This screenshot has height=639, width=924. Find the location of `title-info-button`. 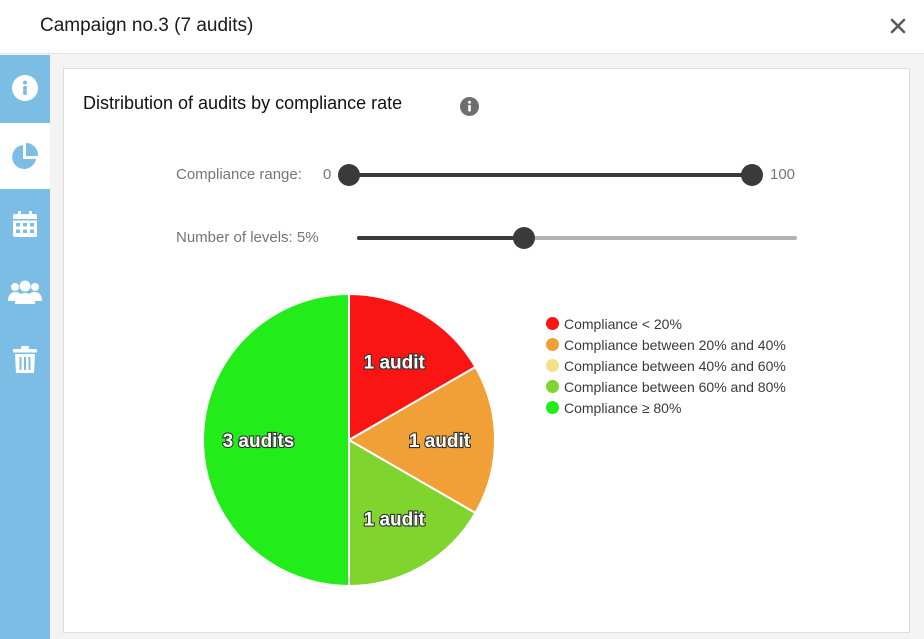

title-info-button is located at coordinates (469, 106).